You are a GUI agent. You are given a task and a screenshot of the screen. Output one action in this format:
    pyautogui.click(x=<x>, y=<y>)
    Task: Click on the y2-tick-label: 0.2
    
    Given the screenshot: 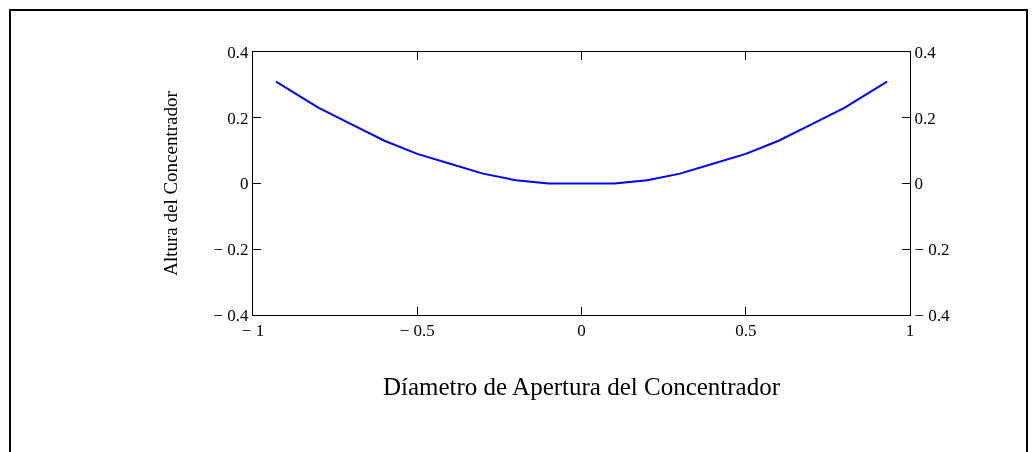 What is the action you would take?
    pyautogui.click(x=925, y=118)
    